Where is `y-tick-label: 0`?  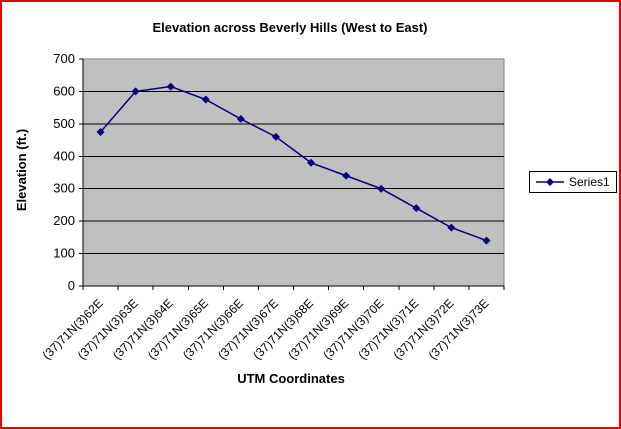
y-tick-label: 0 is located at coordinates (71, 285).